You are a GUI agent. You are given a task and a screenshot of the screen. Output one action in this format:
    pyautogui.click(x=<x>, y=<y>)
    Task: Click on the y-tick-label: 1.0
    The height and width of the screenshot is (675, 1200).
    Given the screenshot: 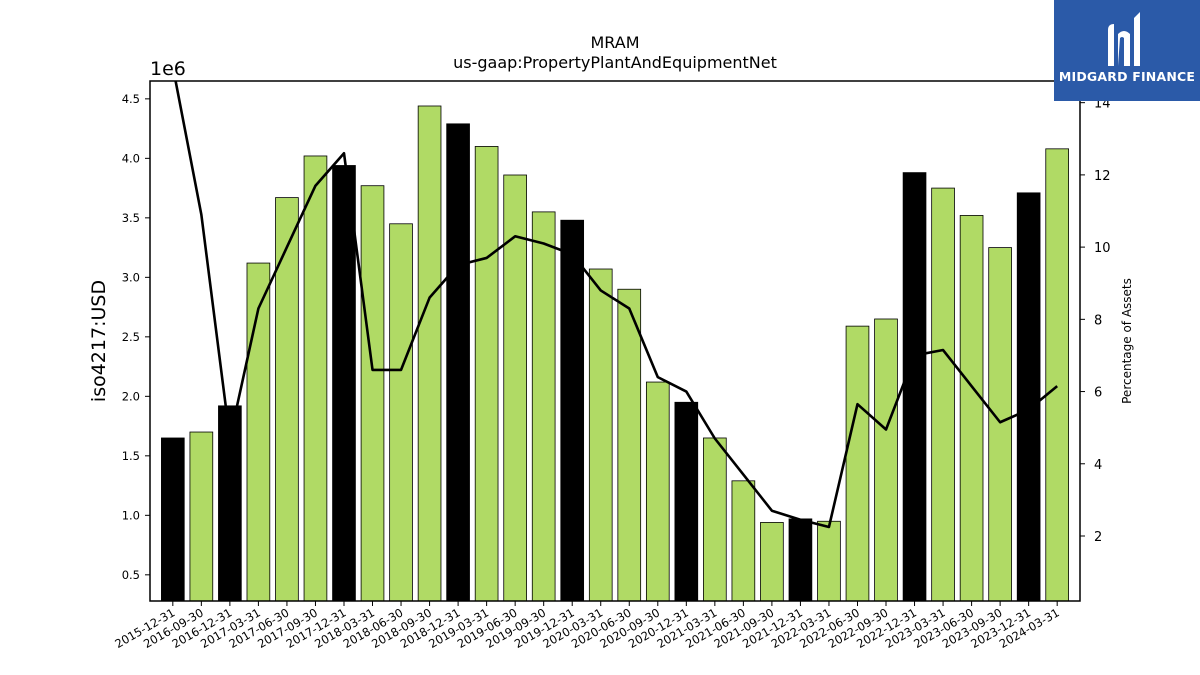 What is the action you would take?
    pyautogui.click(x=131, y=515)
    